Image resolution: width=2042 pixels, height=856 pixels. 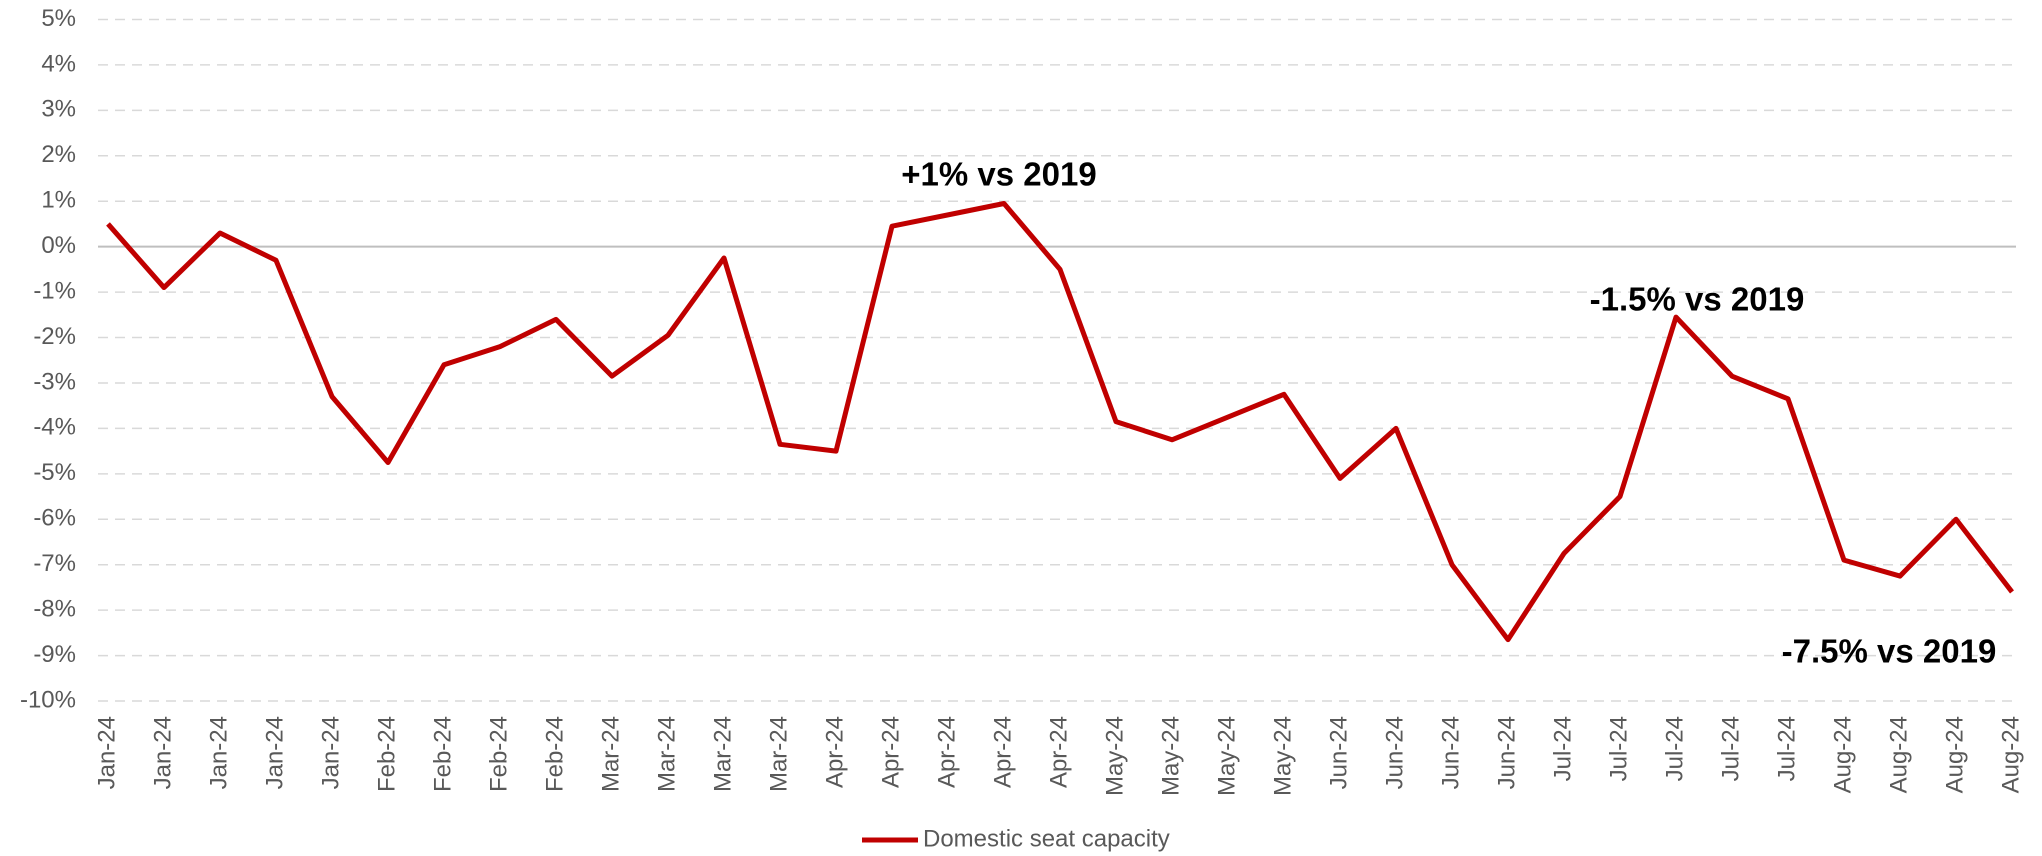 What do you see at coordinates (58, 245) in the screenshot?
I see `y-tick-label: 0%` at bounding box center [58, 245].